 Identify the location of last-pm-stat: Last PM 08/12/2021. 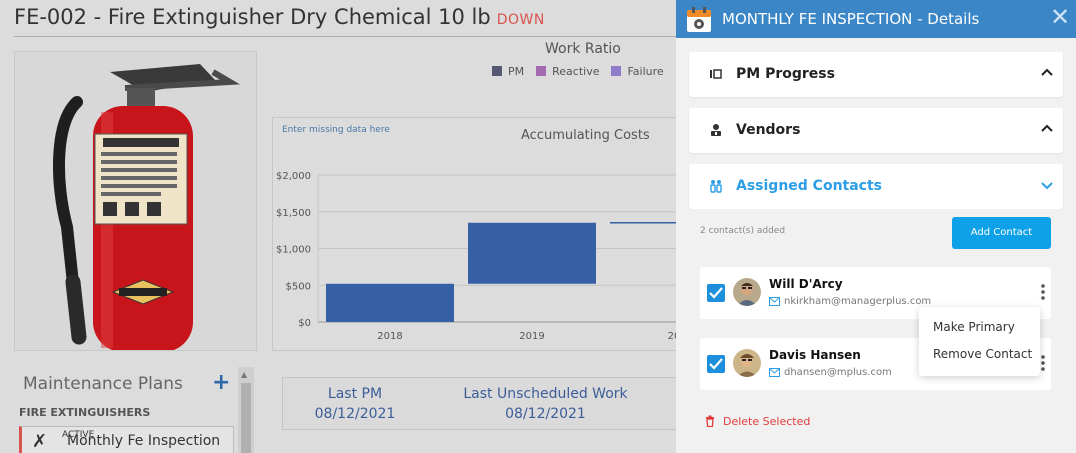
(355, 404).